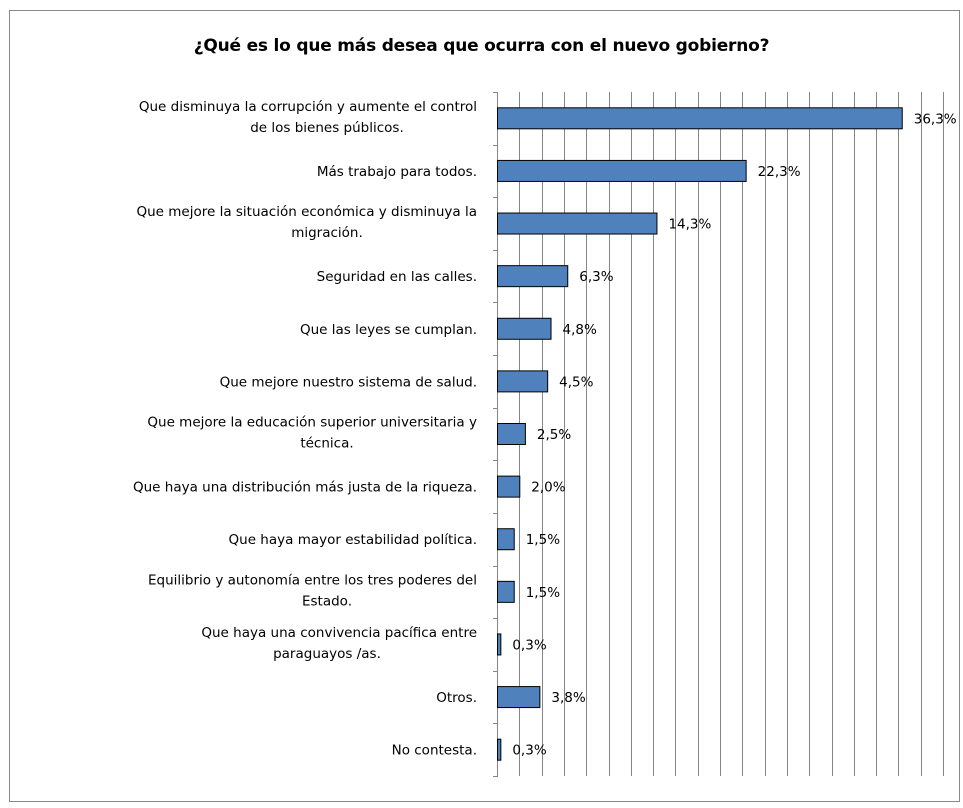  Describe the element at coordinates (327, 601) in the screenshot. I see `category-label: Estado.` at that location.